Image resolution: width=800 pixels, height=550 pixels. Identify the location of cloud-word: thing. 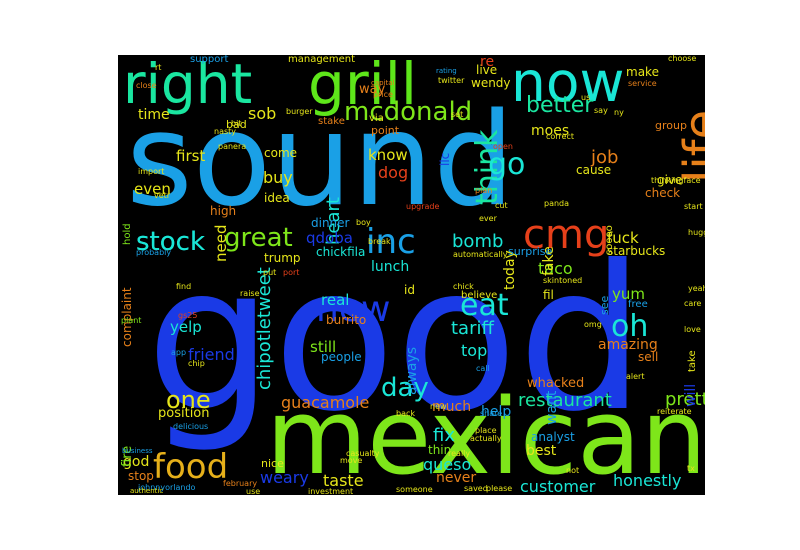
(443, 450).